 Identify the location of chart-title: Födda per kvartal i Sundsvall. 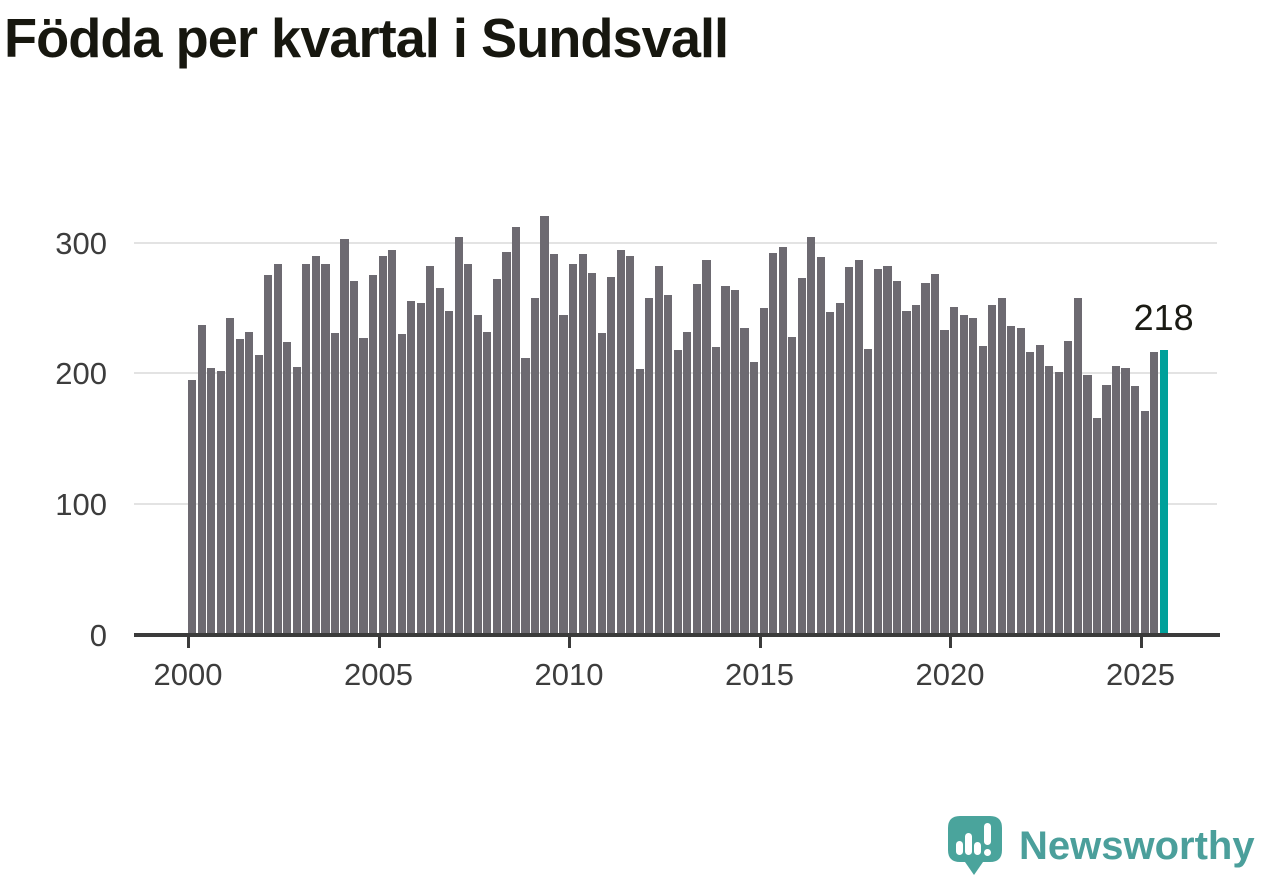
(366, 38).